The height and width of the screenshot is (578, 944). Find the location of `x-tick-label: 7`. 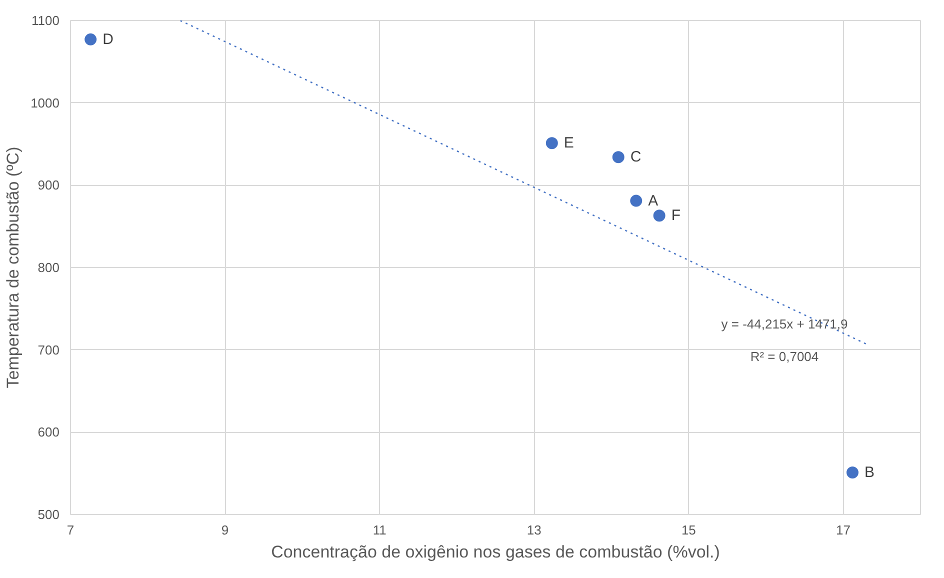

x-tick-label: 7 is located at coordinates (70, 530).